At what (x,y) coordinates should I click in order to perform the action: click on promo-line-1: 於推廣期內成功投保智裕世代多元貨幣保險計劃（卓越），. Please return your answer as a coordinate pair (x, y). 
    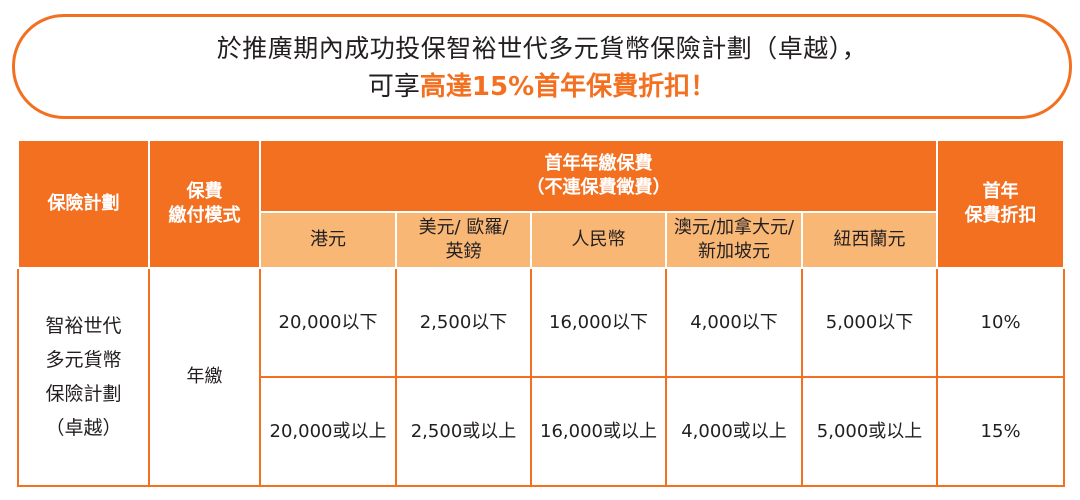
    Looking at the image, I should click on (542, 48).